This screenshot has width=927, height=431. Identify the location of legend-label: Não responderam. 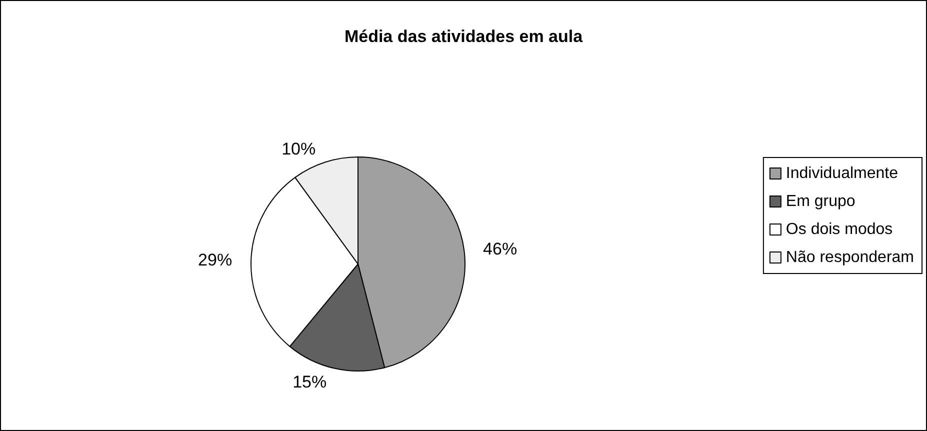
(850, 257).